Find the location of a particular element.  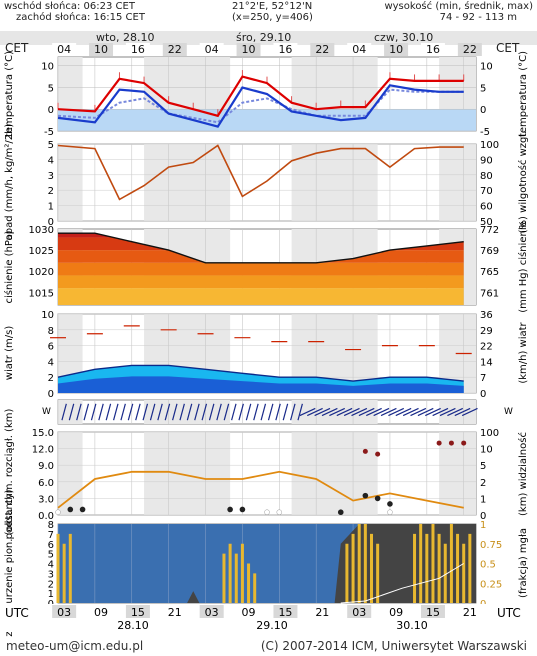

day-label: czw, 30.10 is located at coordinates (403, 37).